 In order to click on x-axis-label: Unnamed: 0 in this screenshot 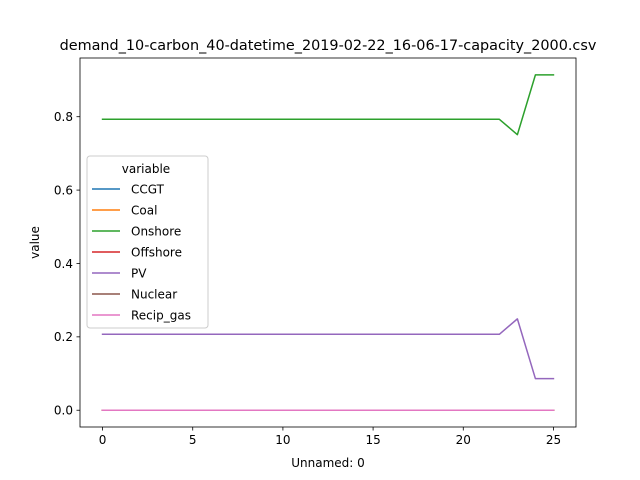, I will do `click(328, 463)`.